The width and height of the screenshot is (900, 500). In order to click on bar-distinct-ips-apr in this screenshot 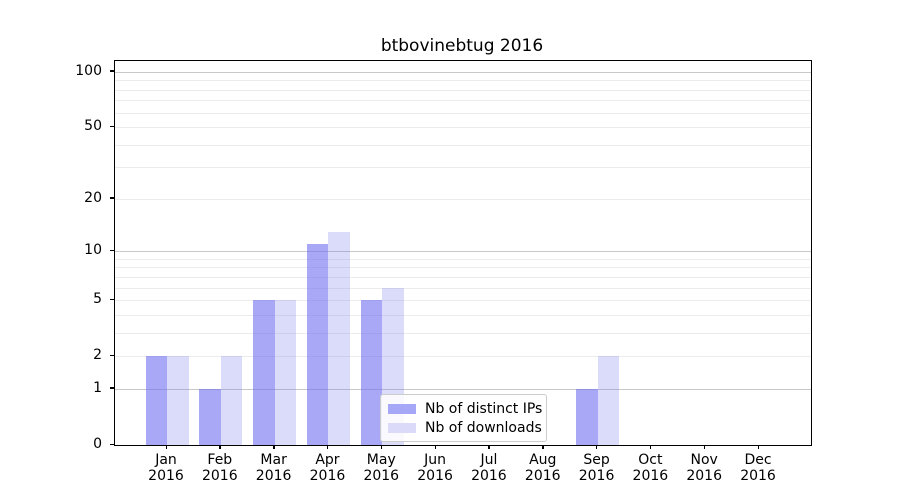, I will do `click(317, 344)`.